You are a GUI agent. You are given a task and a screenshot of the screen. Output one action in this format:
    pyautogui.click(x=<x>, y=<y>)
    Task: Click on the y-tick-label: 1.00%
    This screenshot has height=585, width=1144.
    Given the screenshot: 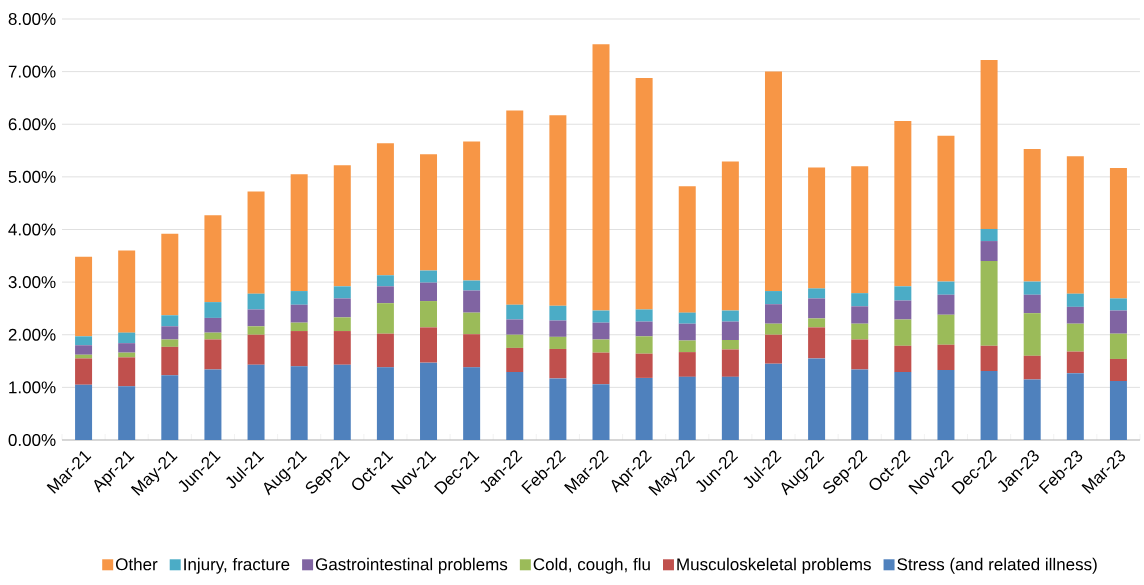 What is the action you would take?
    pyautogui.click(x=32, y=387)
    